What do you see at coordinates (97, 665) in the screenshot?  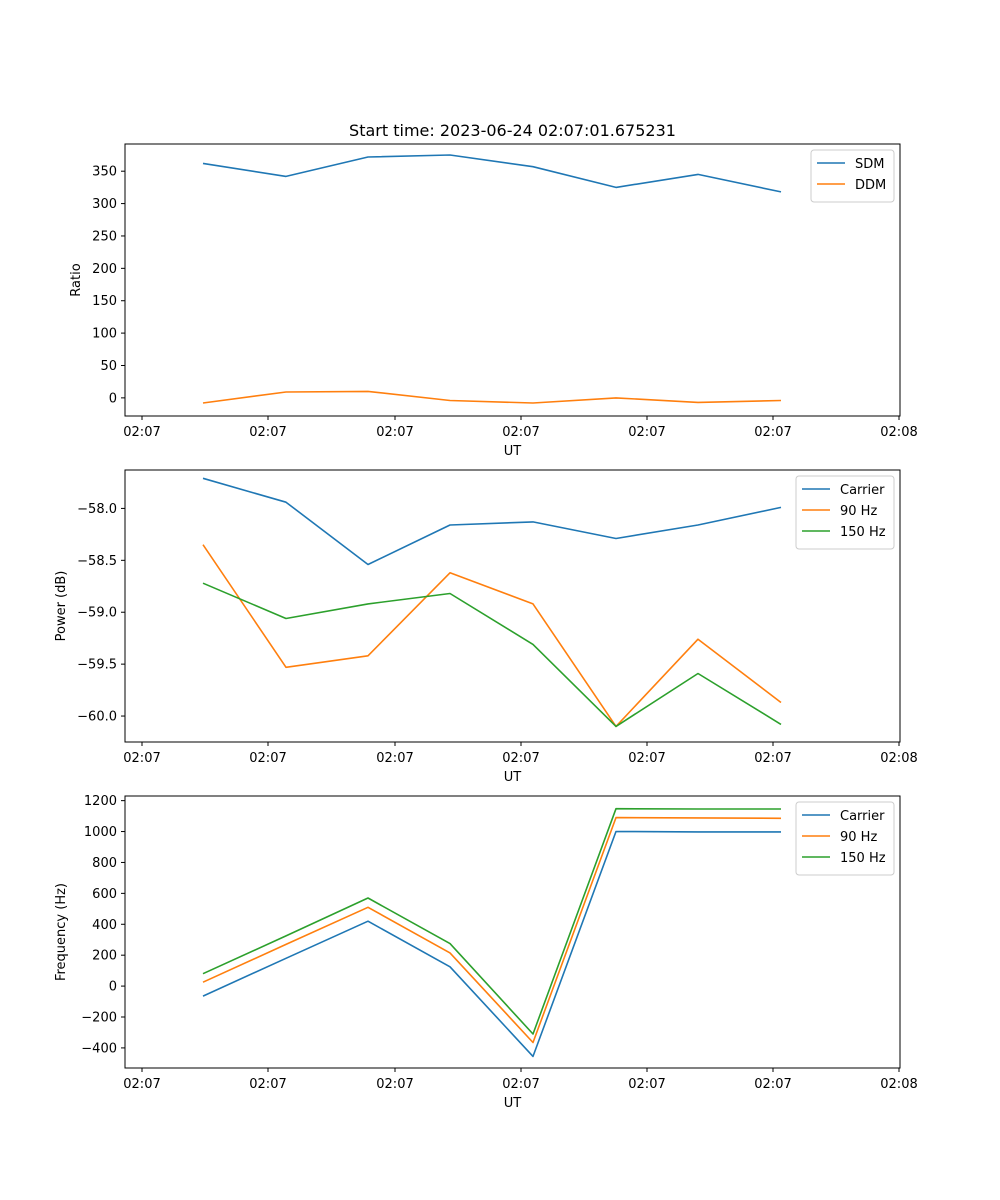 I see `y-tick-label: −59.5` at bounding box center [97, 665].